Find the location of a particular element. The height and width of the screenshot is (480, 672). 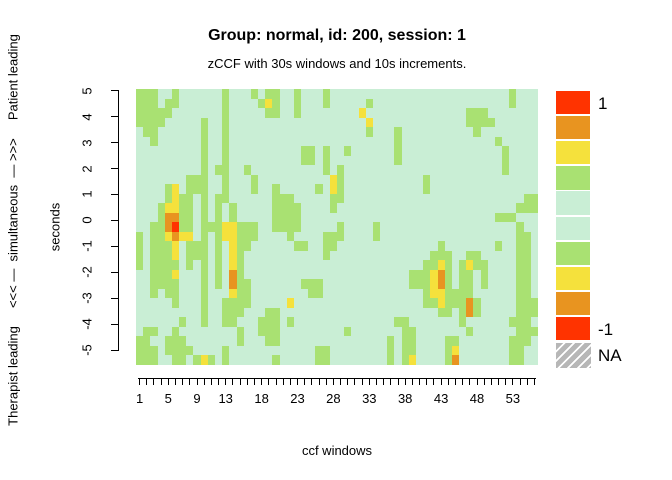

y-tick-label: 5 is located at coordinates (87, 91).